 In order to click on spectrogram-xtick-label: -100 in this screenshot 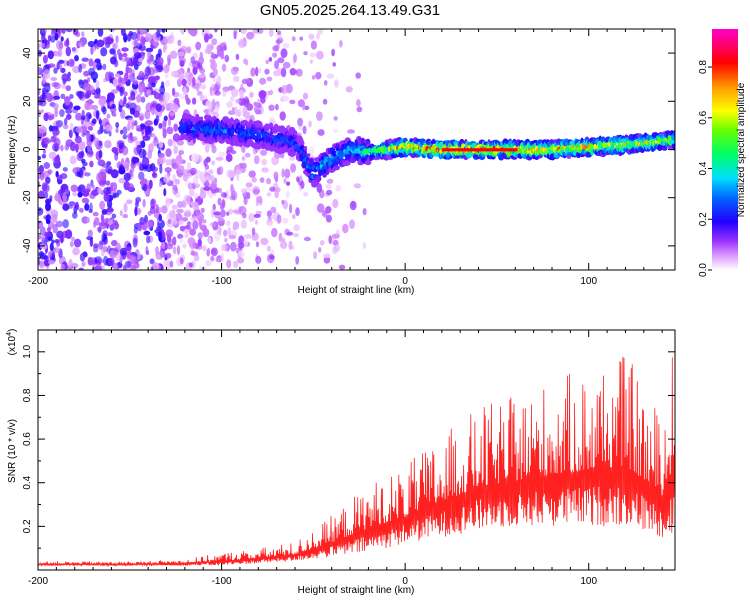, I will do `click(222, 281)`.